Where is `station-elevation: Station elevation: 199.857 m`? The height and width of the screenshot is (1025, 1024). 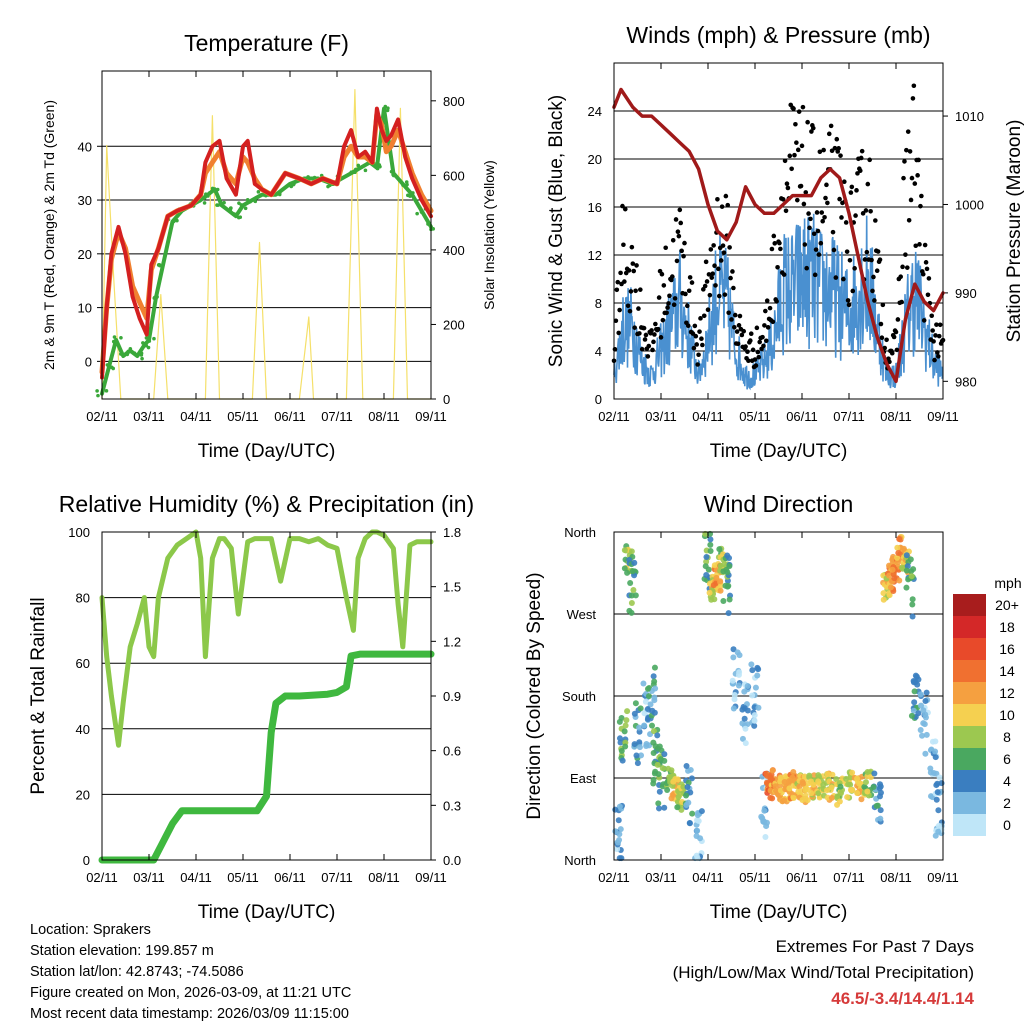
station-elevation: Station elevation: 199.857 m is located at coordinates (122, 951).